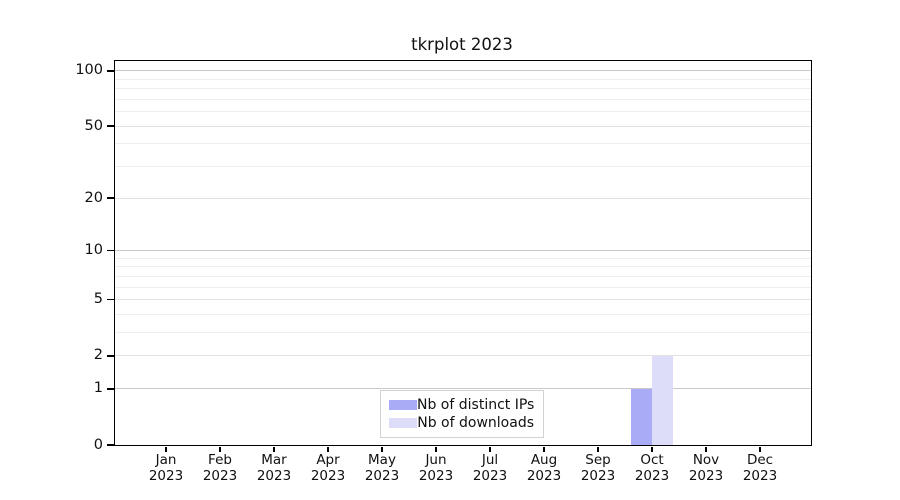 Image resolution: width=900 pixels, height=500 pixels. What do you see at coordinates (98, 355) in the screenshot?
I see `y-tick-label: 2` at bounding box center [98, 355].